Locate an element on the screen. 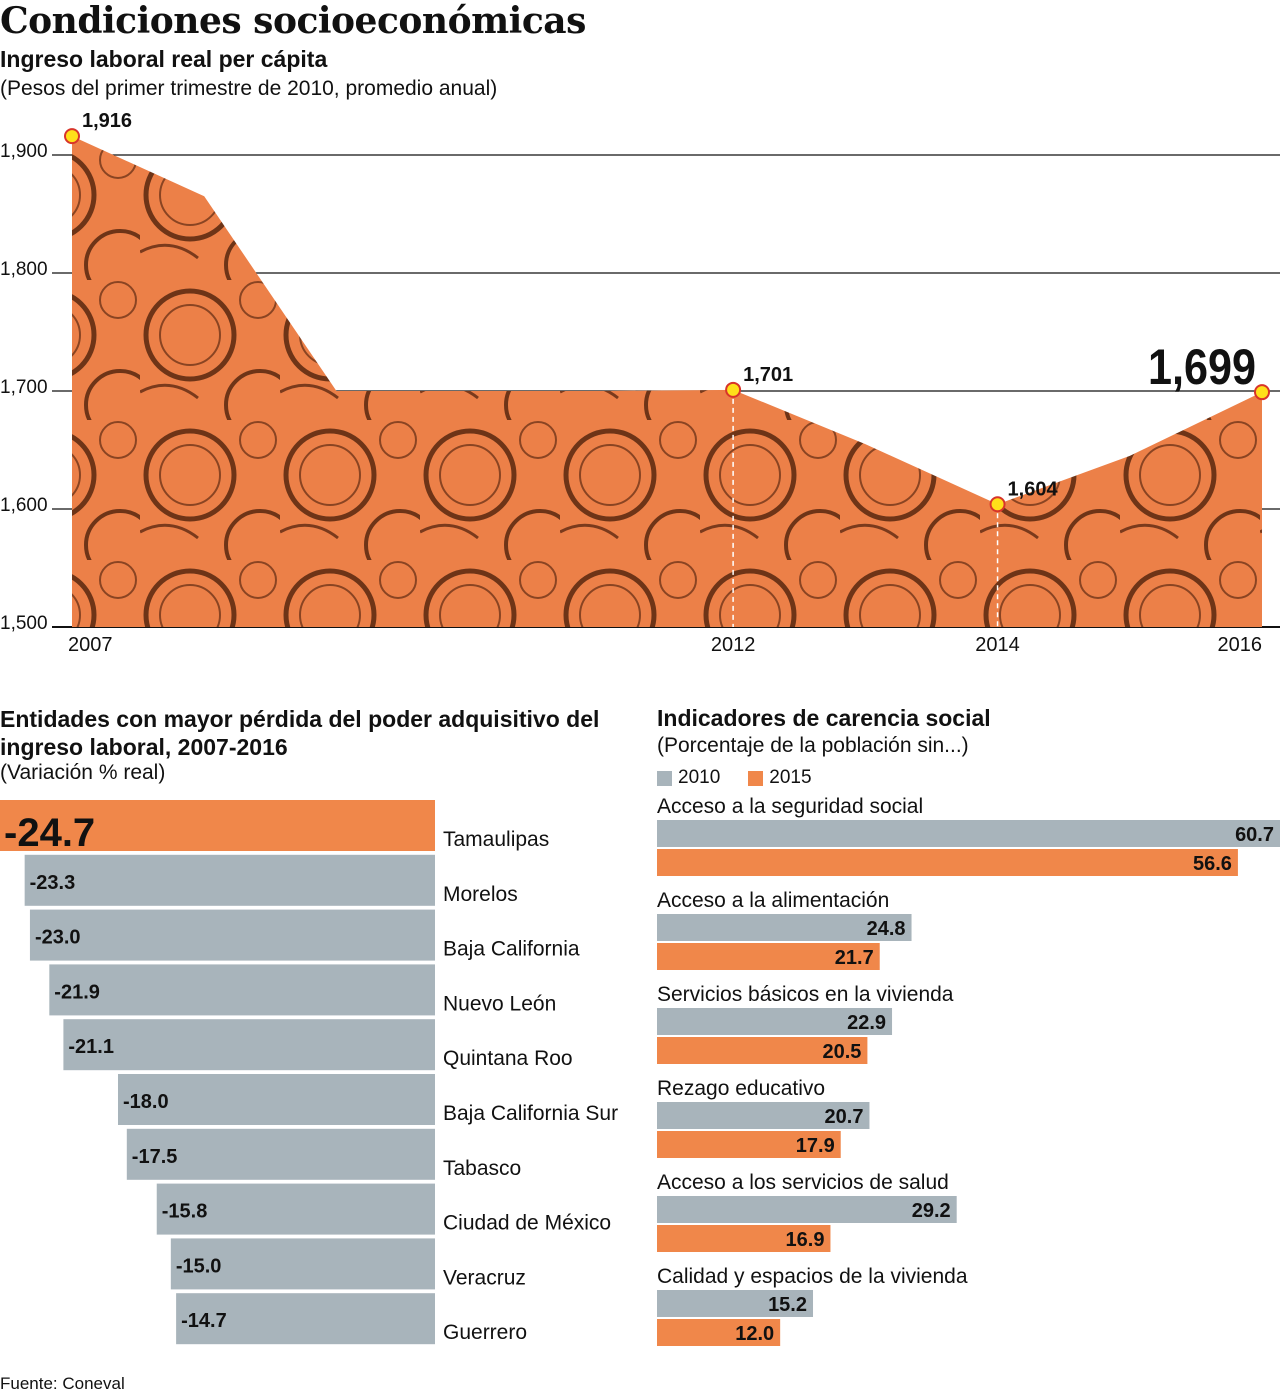  income-label-last: 1,699 is located at coordinates (1202, 367).